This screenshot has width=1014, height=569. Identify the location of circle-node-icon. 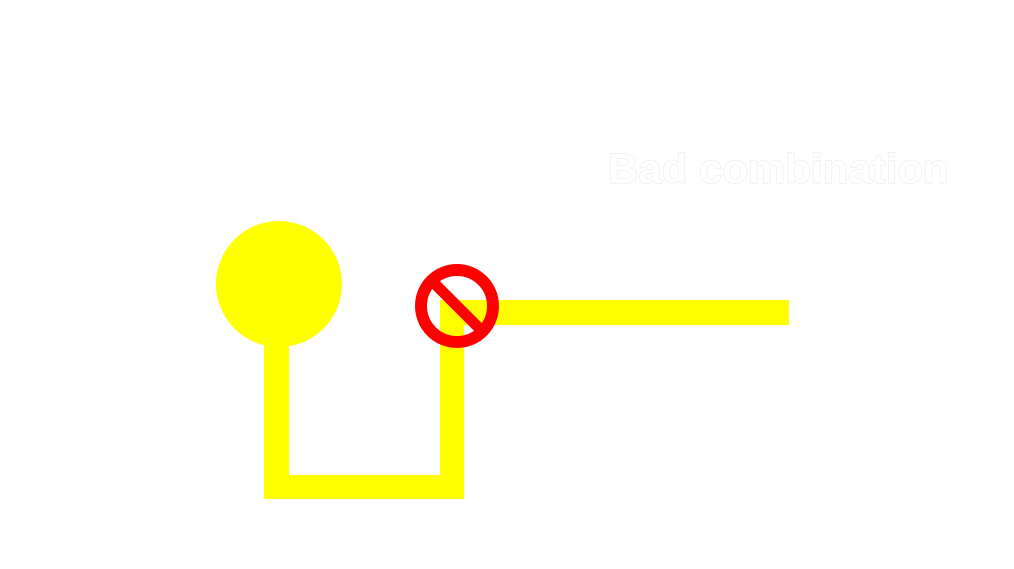
(279, 284).